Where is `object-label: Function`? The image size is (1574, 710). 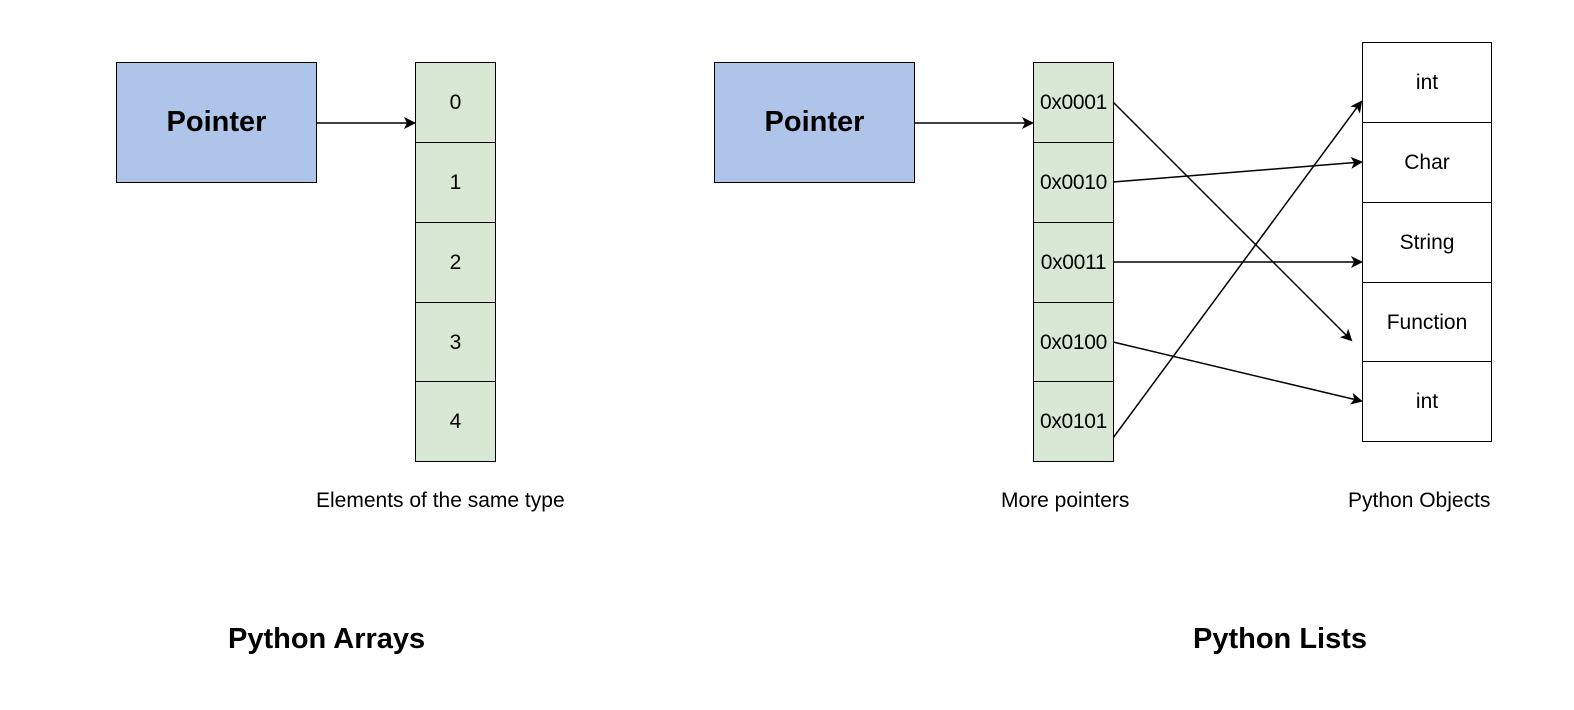 object-label: Function is located at coordinates (1427, 322).